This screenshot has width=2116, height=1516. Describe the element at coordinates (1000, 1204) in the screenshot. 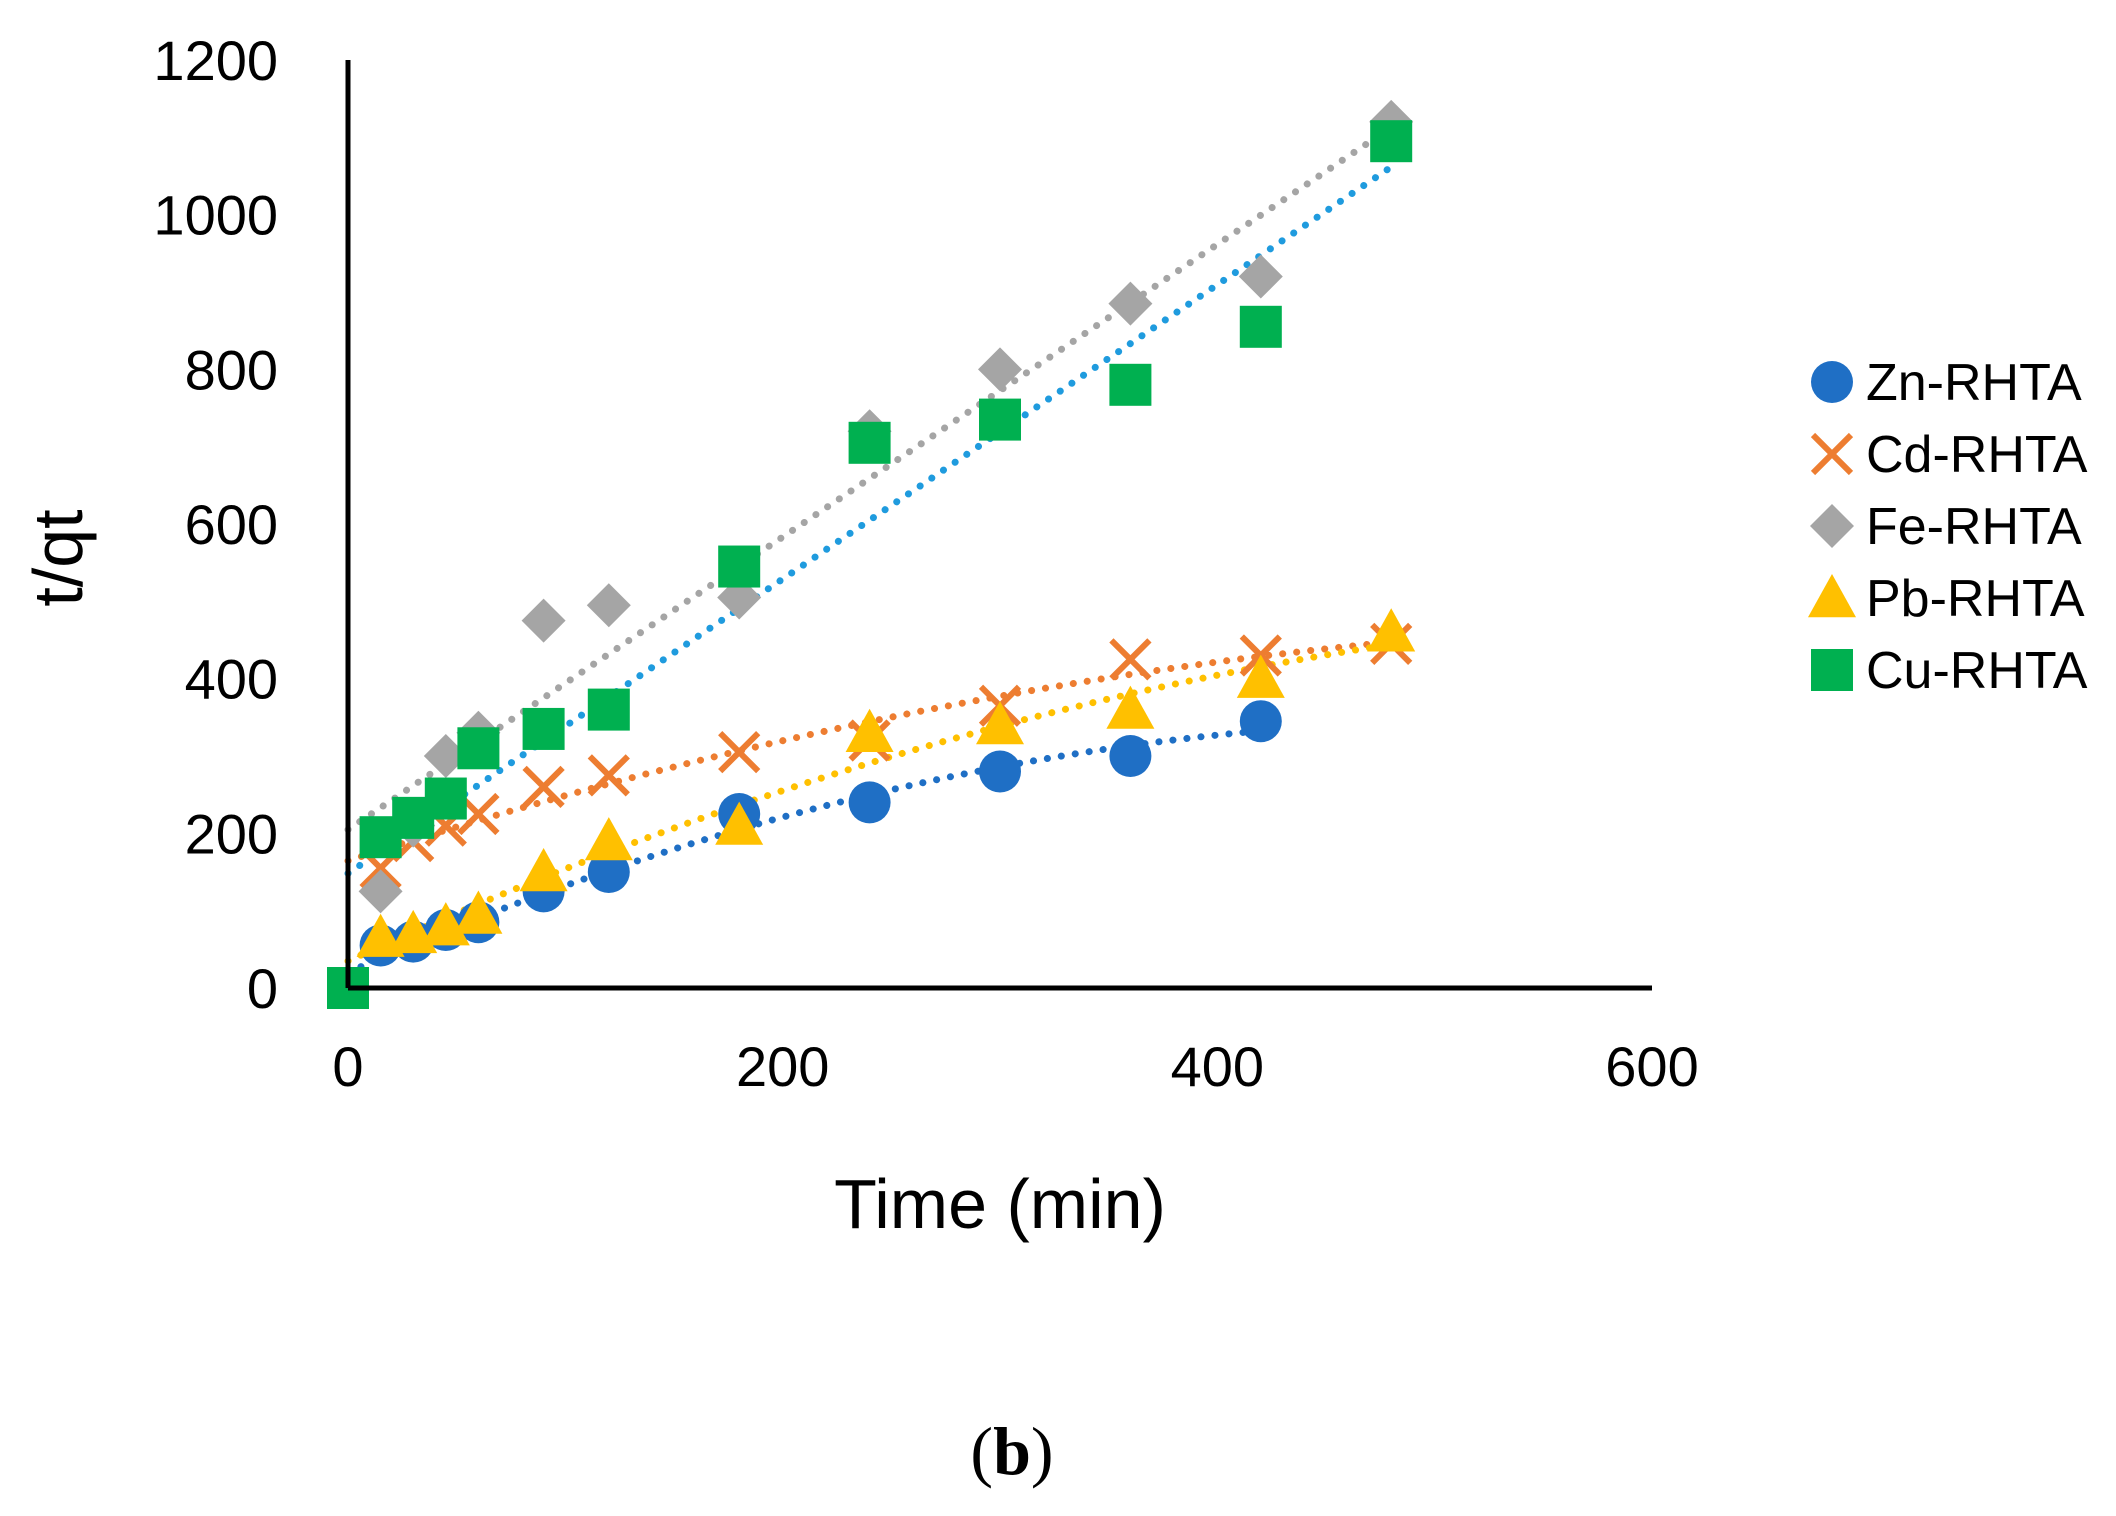

I see `x-axis-title: Time (min)` at that location.